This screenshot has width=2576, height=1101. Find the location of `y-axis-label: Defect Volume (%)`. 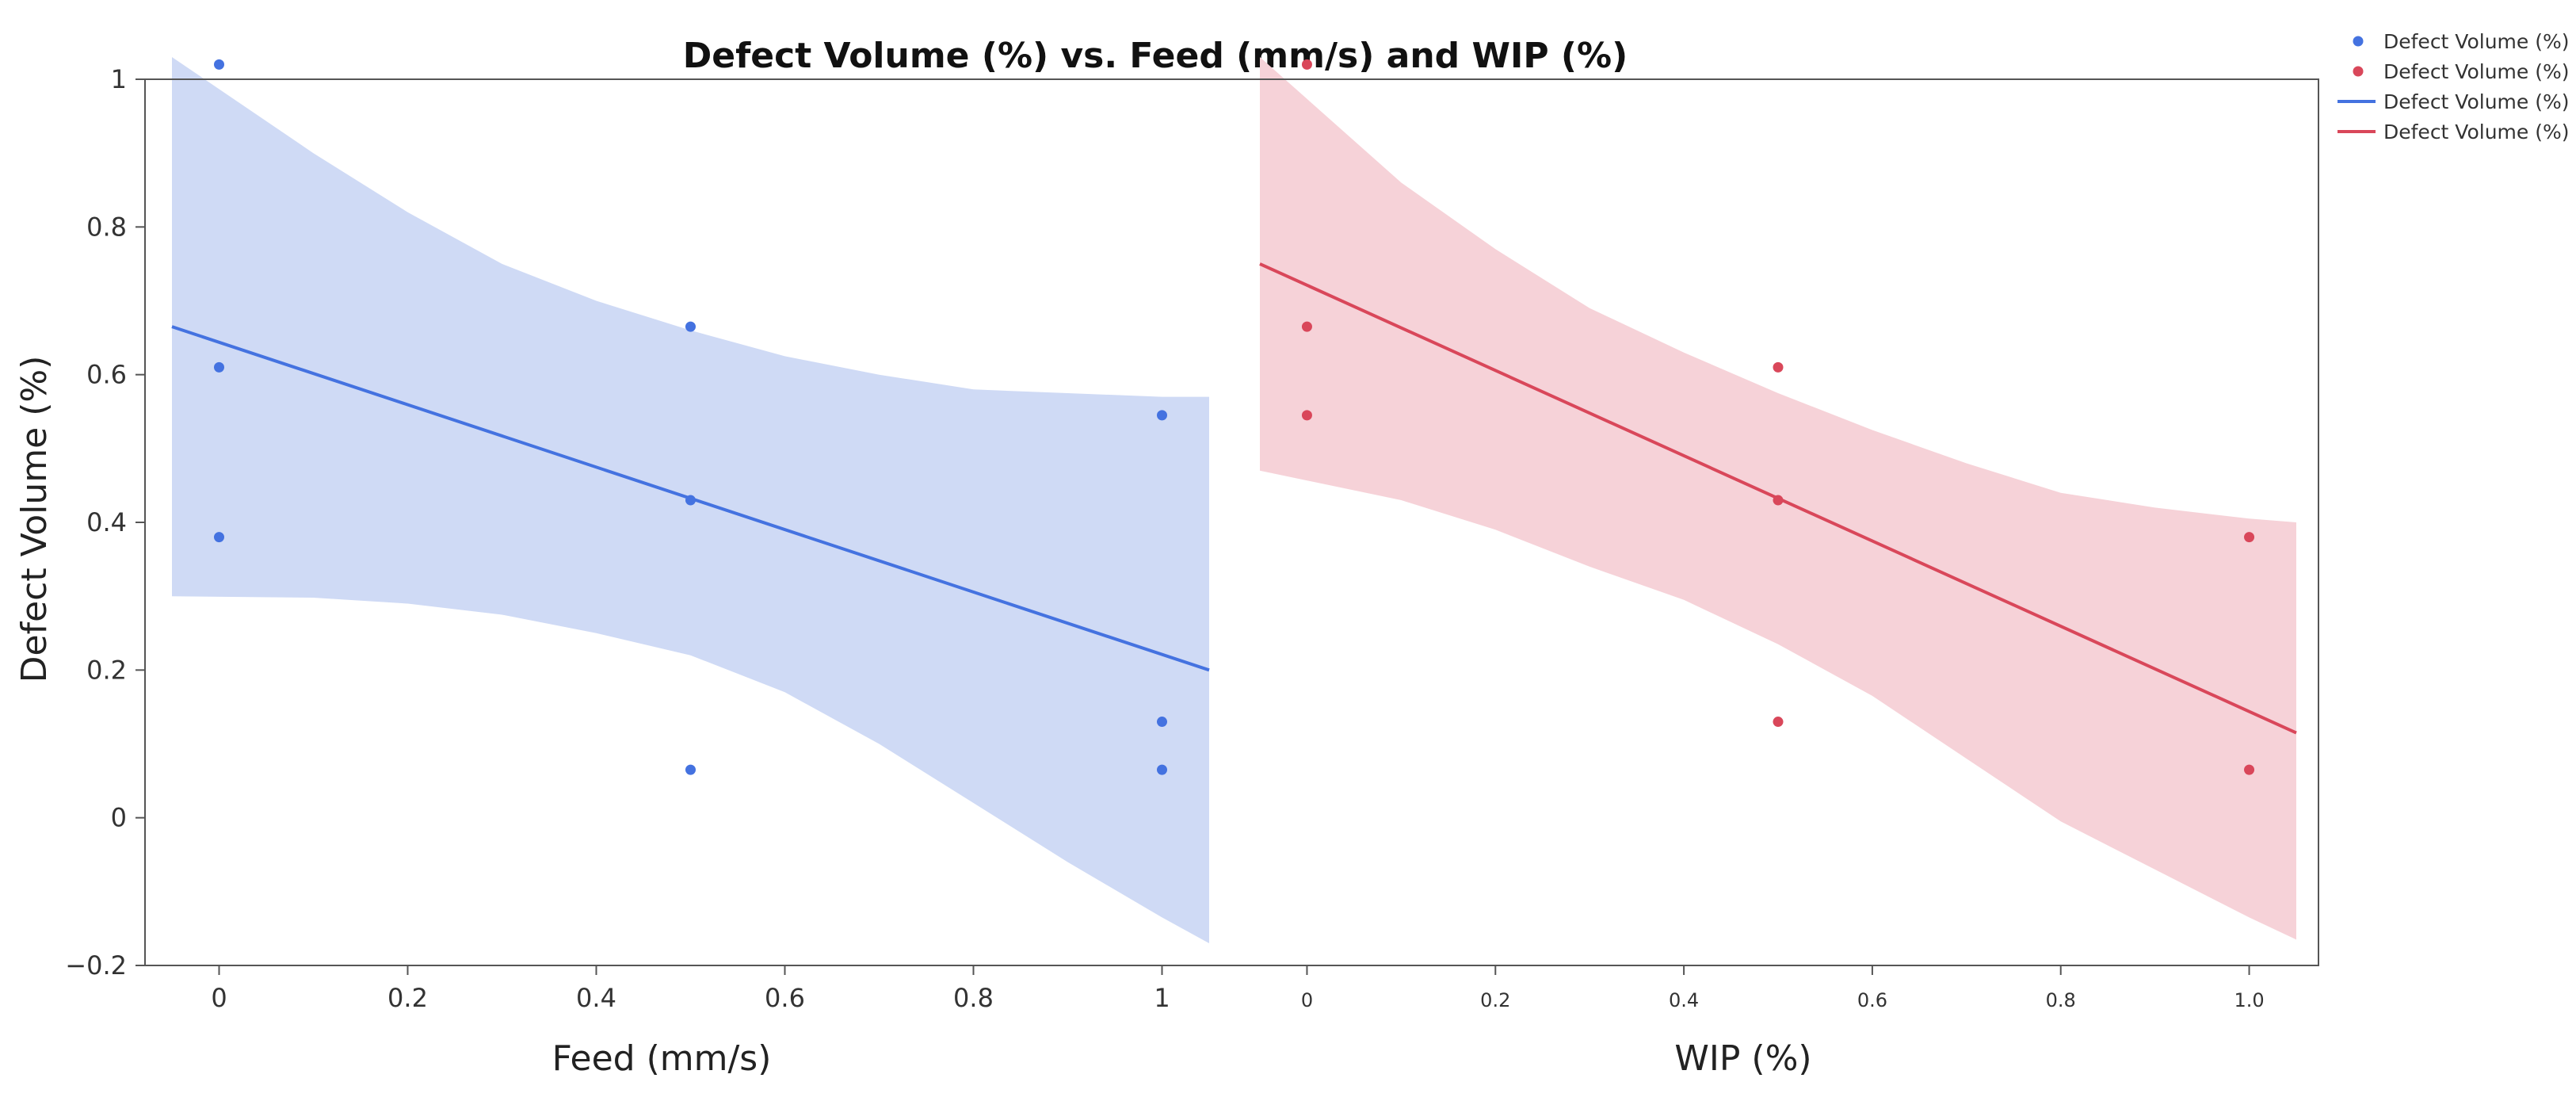

y-axis-label: Defect Volume (%) is located at coordinates (34, 519).